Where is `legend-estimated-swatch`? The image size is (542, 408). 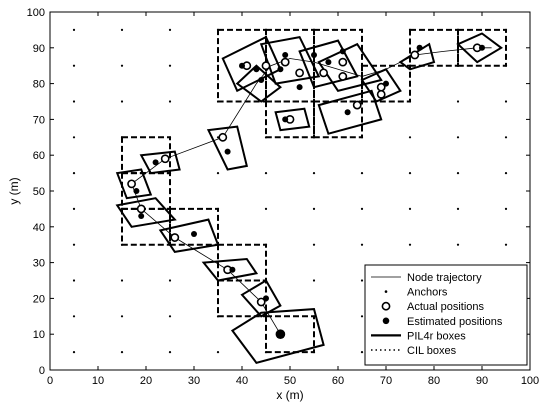
legend-estimated-swatch is located at coordinates (386, 321).